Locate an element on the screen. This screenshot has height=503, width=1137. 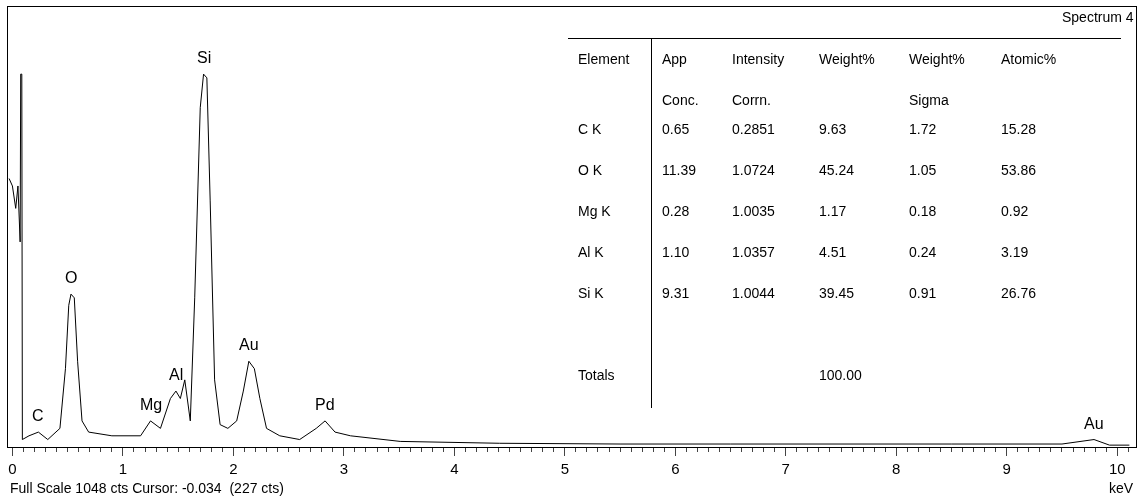
text: Element is located at coordinates (610, 79).